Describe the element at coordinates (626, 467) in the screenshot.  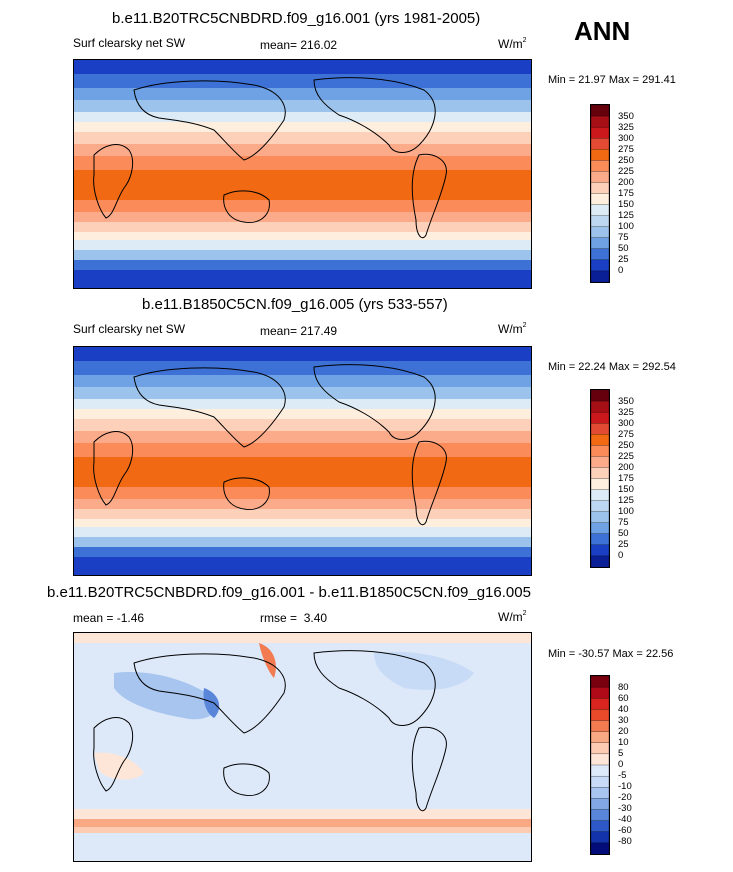
I see `colorbar-label: 200` at that location.